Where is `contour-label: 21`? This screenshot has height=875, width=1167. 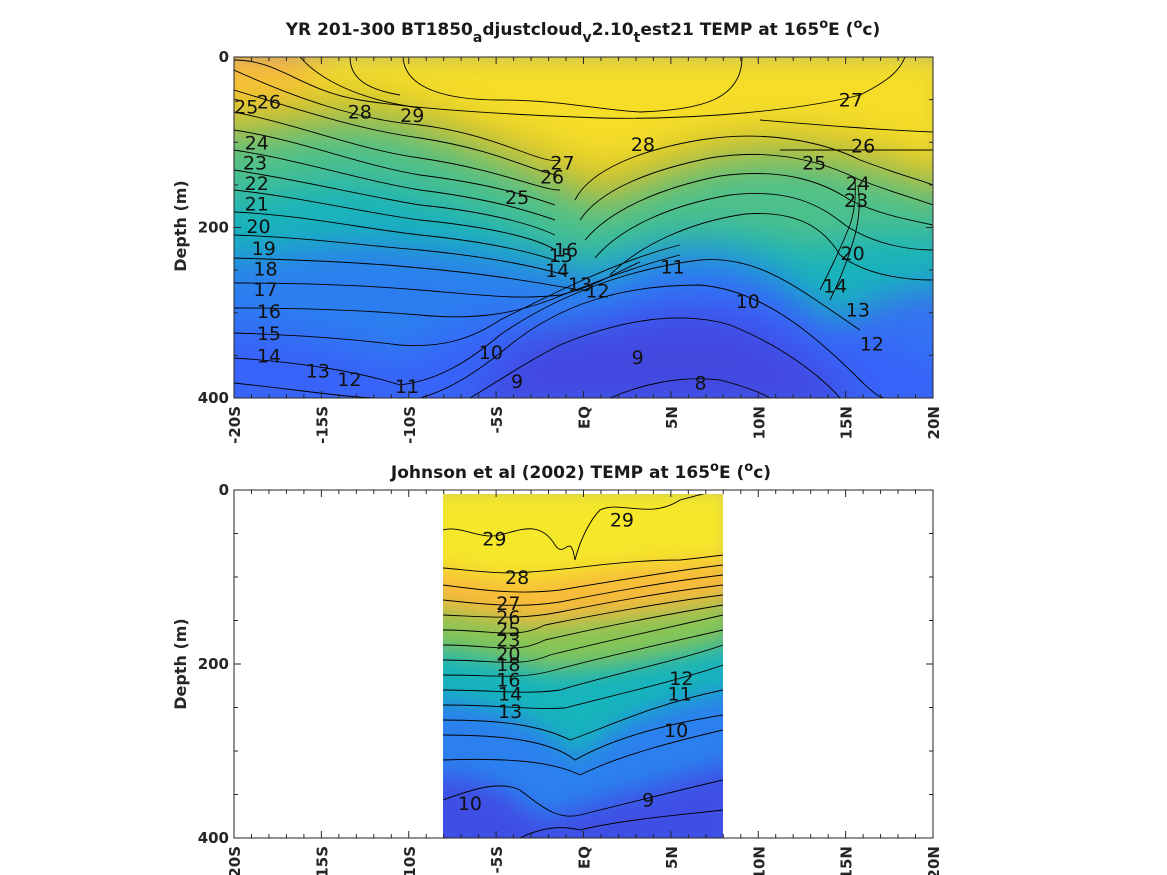
contour-label: 21 is located at coordinates (257, 205).